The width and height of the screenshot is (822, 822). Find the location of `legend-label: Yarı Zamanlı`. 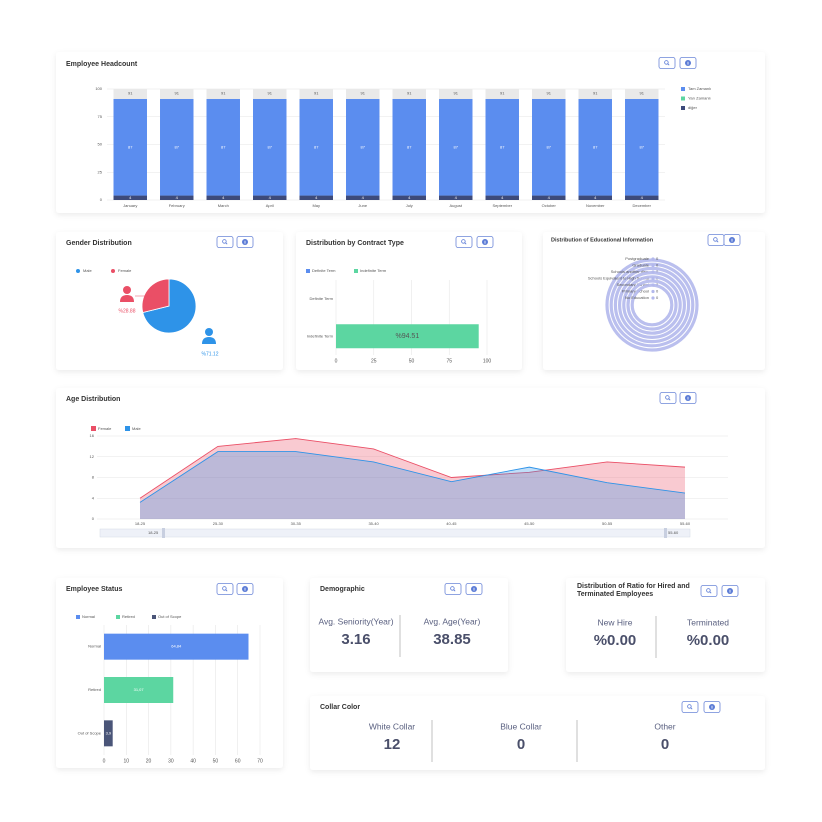

legend-label: Yarı Zamanlı is located at coordinates (699, 98).